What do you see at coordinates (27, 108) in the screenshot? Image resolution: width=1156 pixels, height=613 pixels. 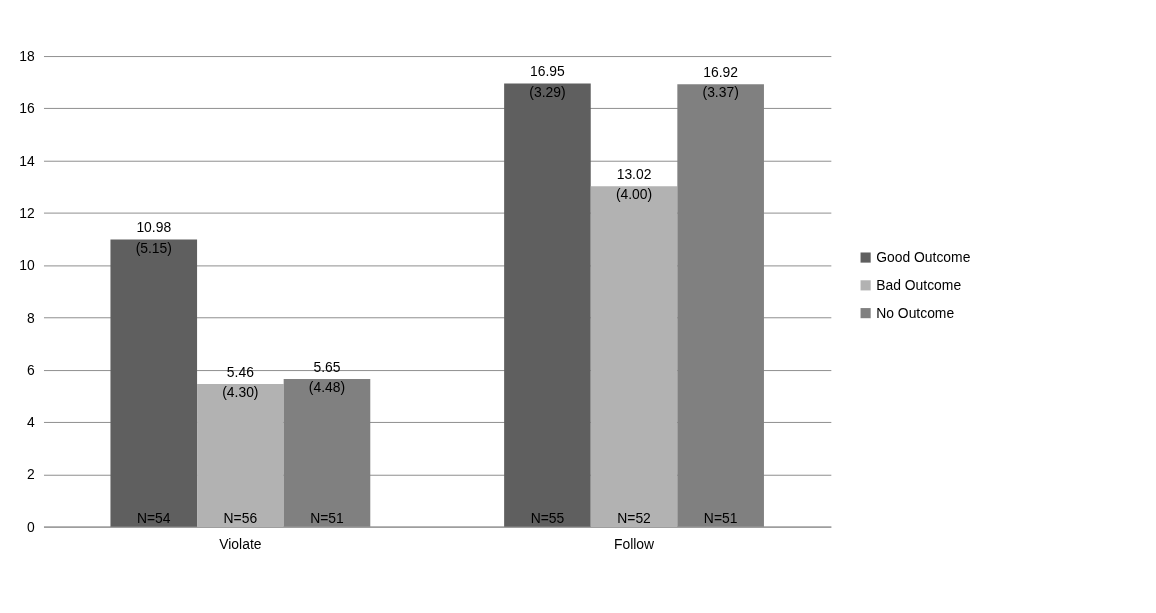 I see `y-tick-label: 16` at bounding box center [27, 108].